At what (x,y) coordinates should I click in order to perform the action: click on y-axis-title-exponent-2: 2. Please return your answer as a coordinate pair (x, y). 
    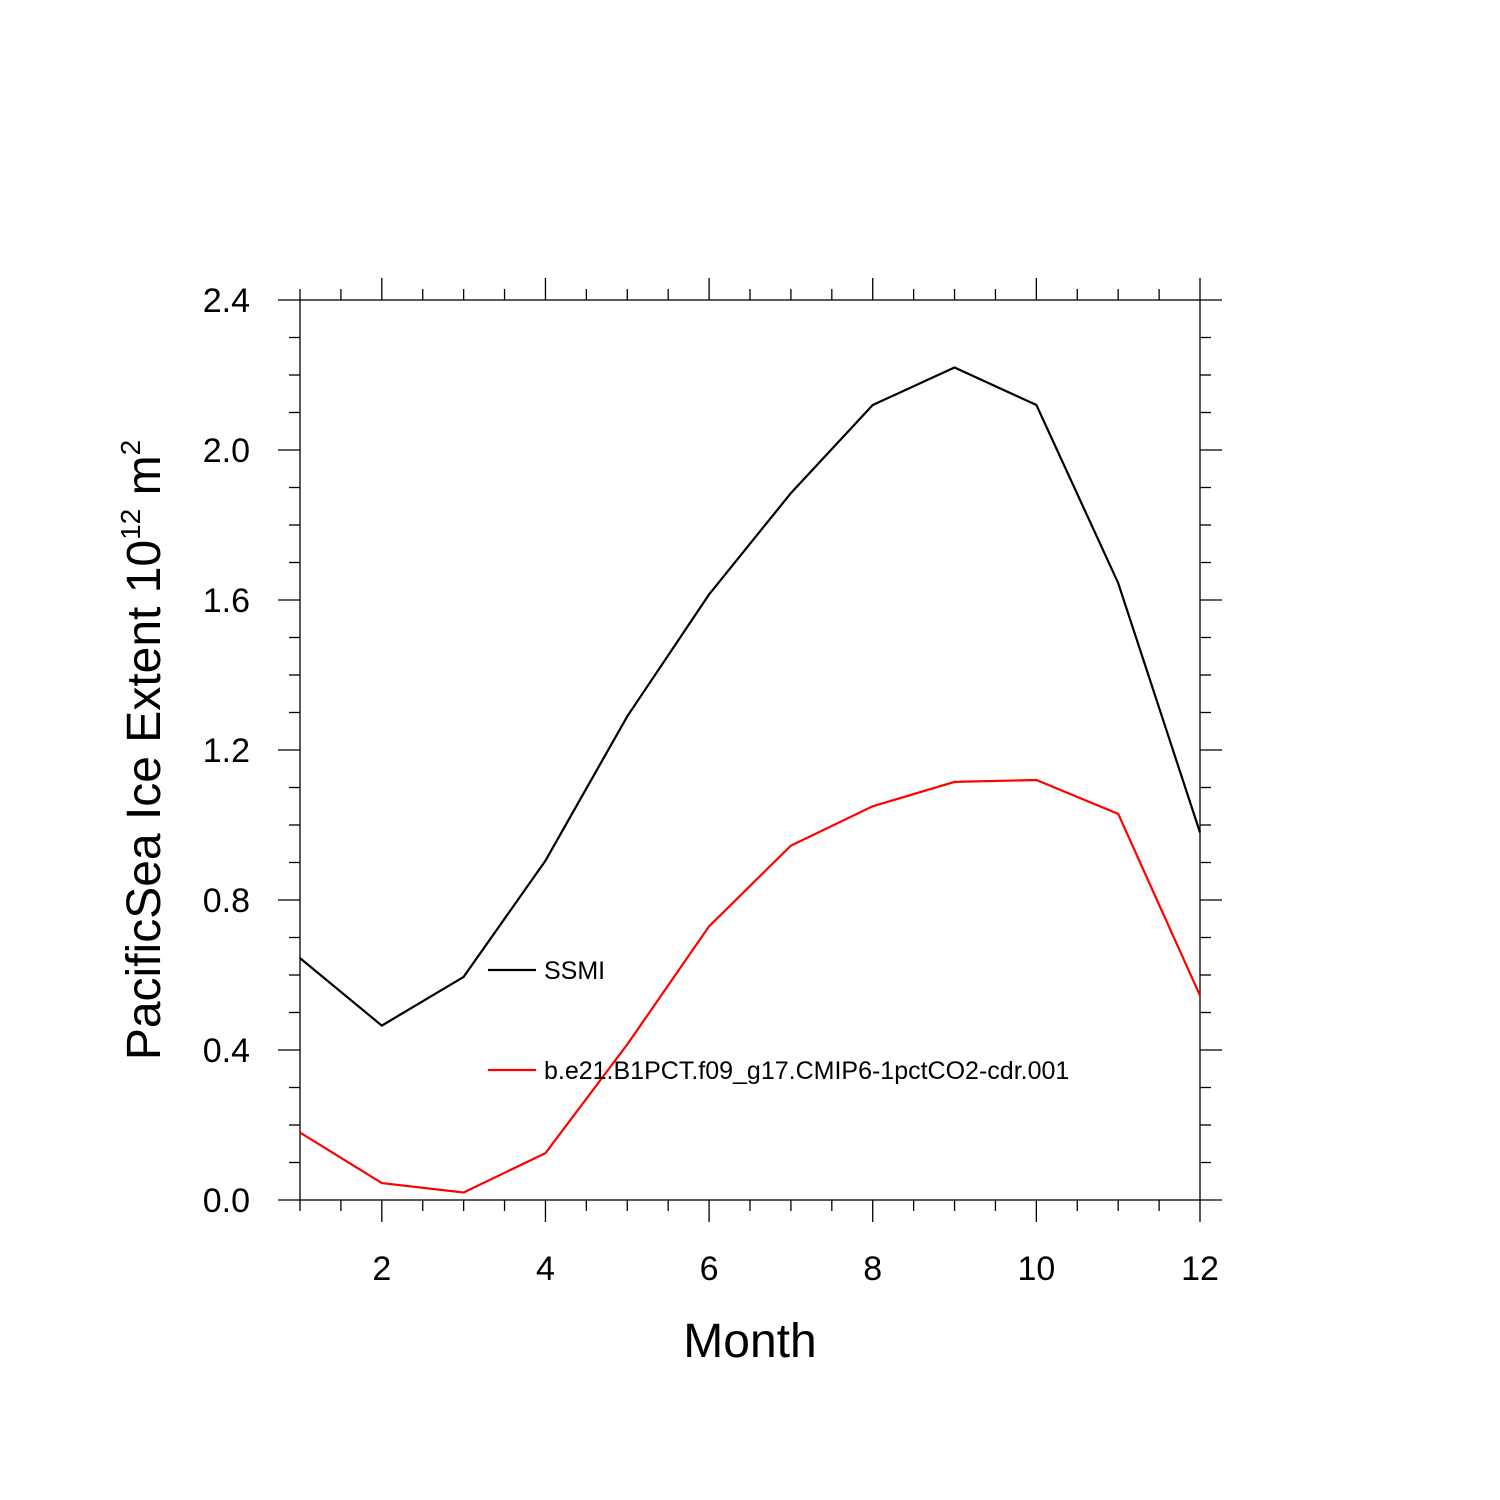
    Looking at the image, I should click on (130, 448).